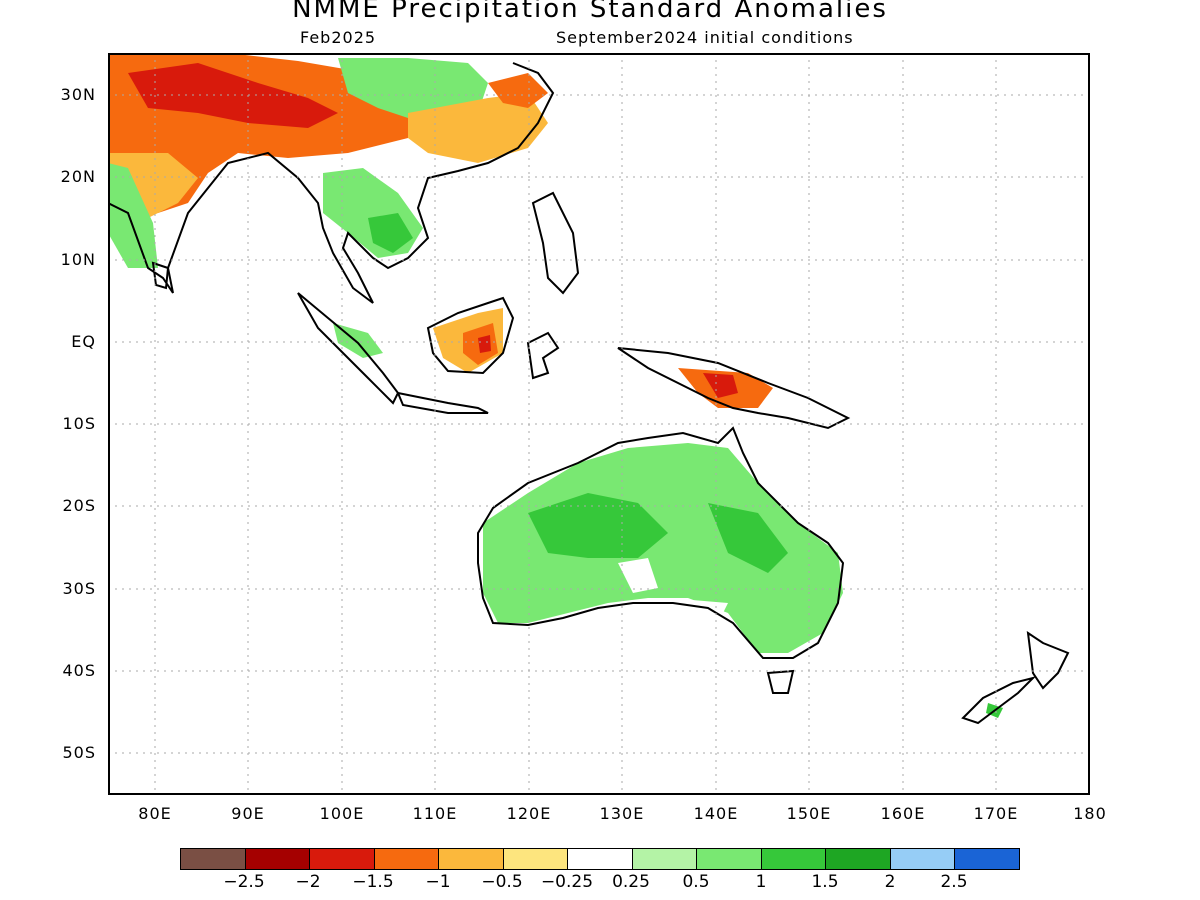  Describe the element at coordinates (244, 882) in the screenshot. I see `colorbar-label: −2.5` at that location.